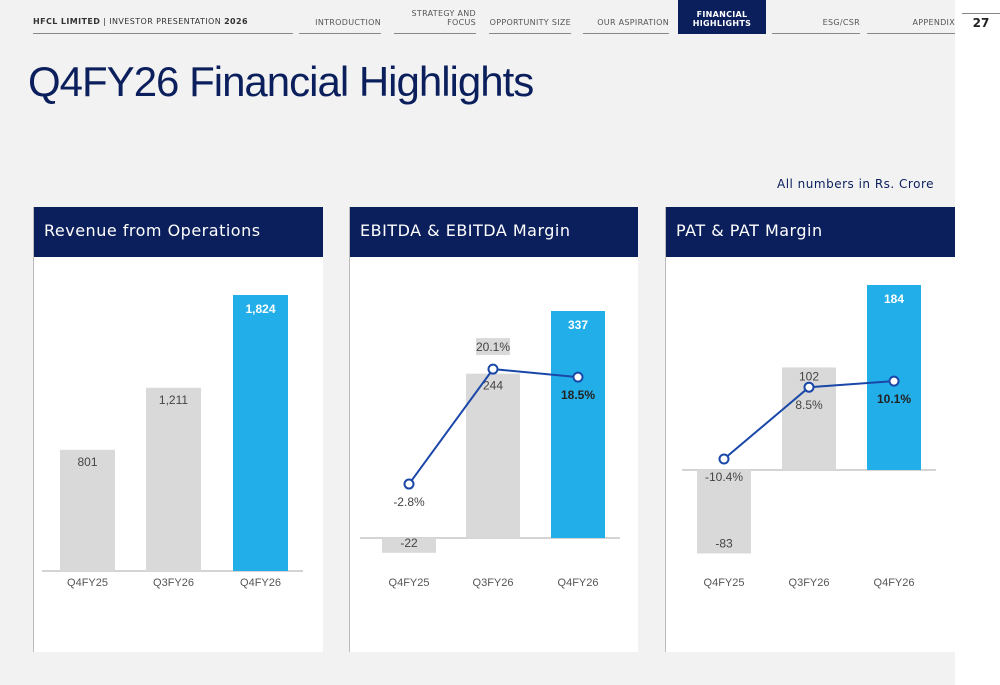 Image resolution: width=1000 pixels, height=685 pixels. Describe the element at coordinates (178, 232) in the screenshot. I see `panel-title: Revenue from Operations` at that location.